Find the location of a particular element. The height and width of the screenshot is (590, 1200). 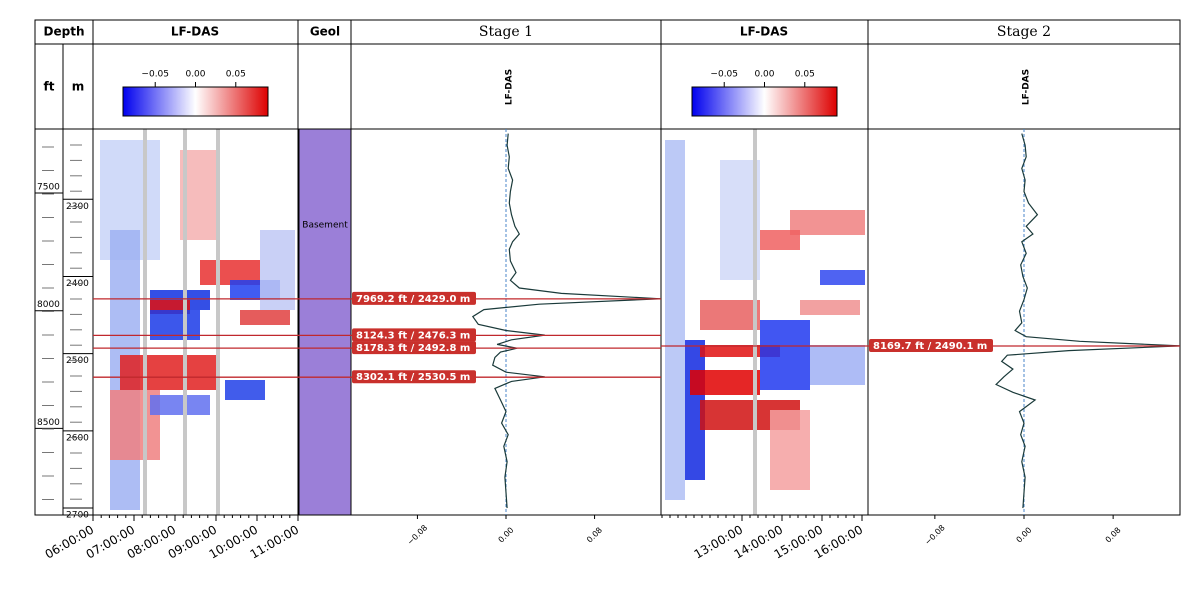

geology-unit is located at coordinates (325, 322).